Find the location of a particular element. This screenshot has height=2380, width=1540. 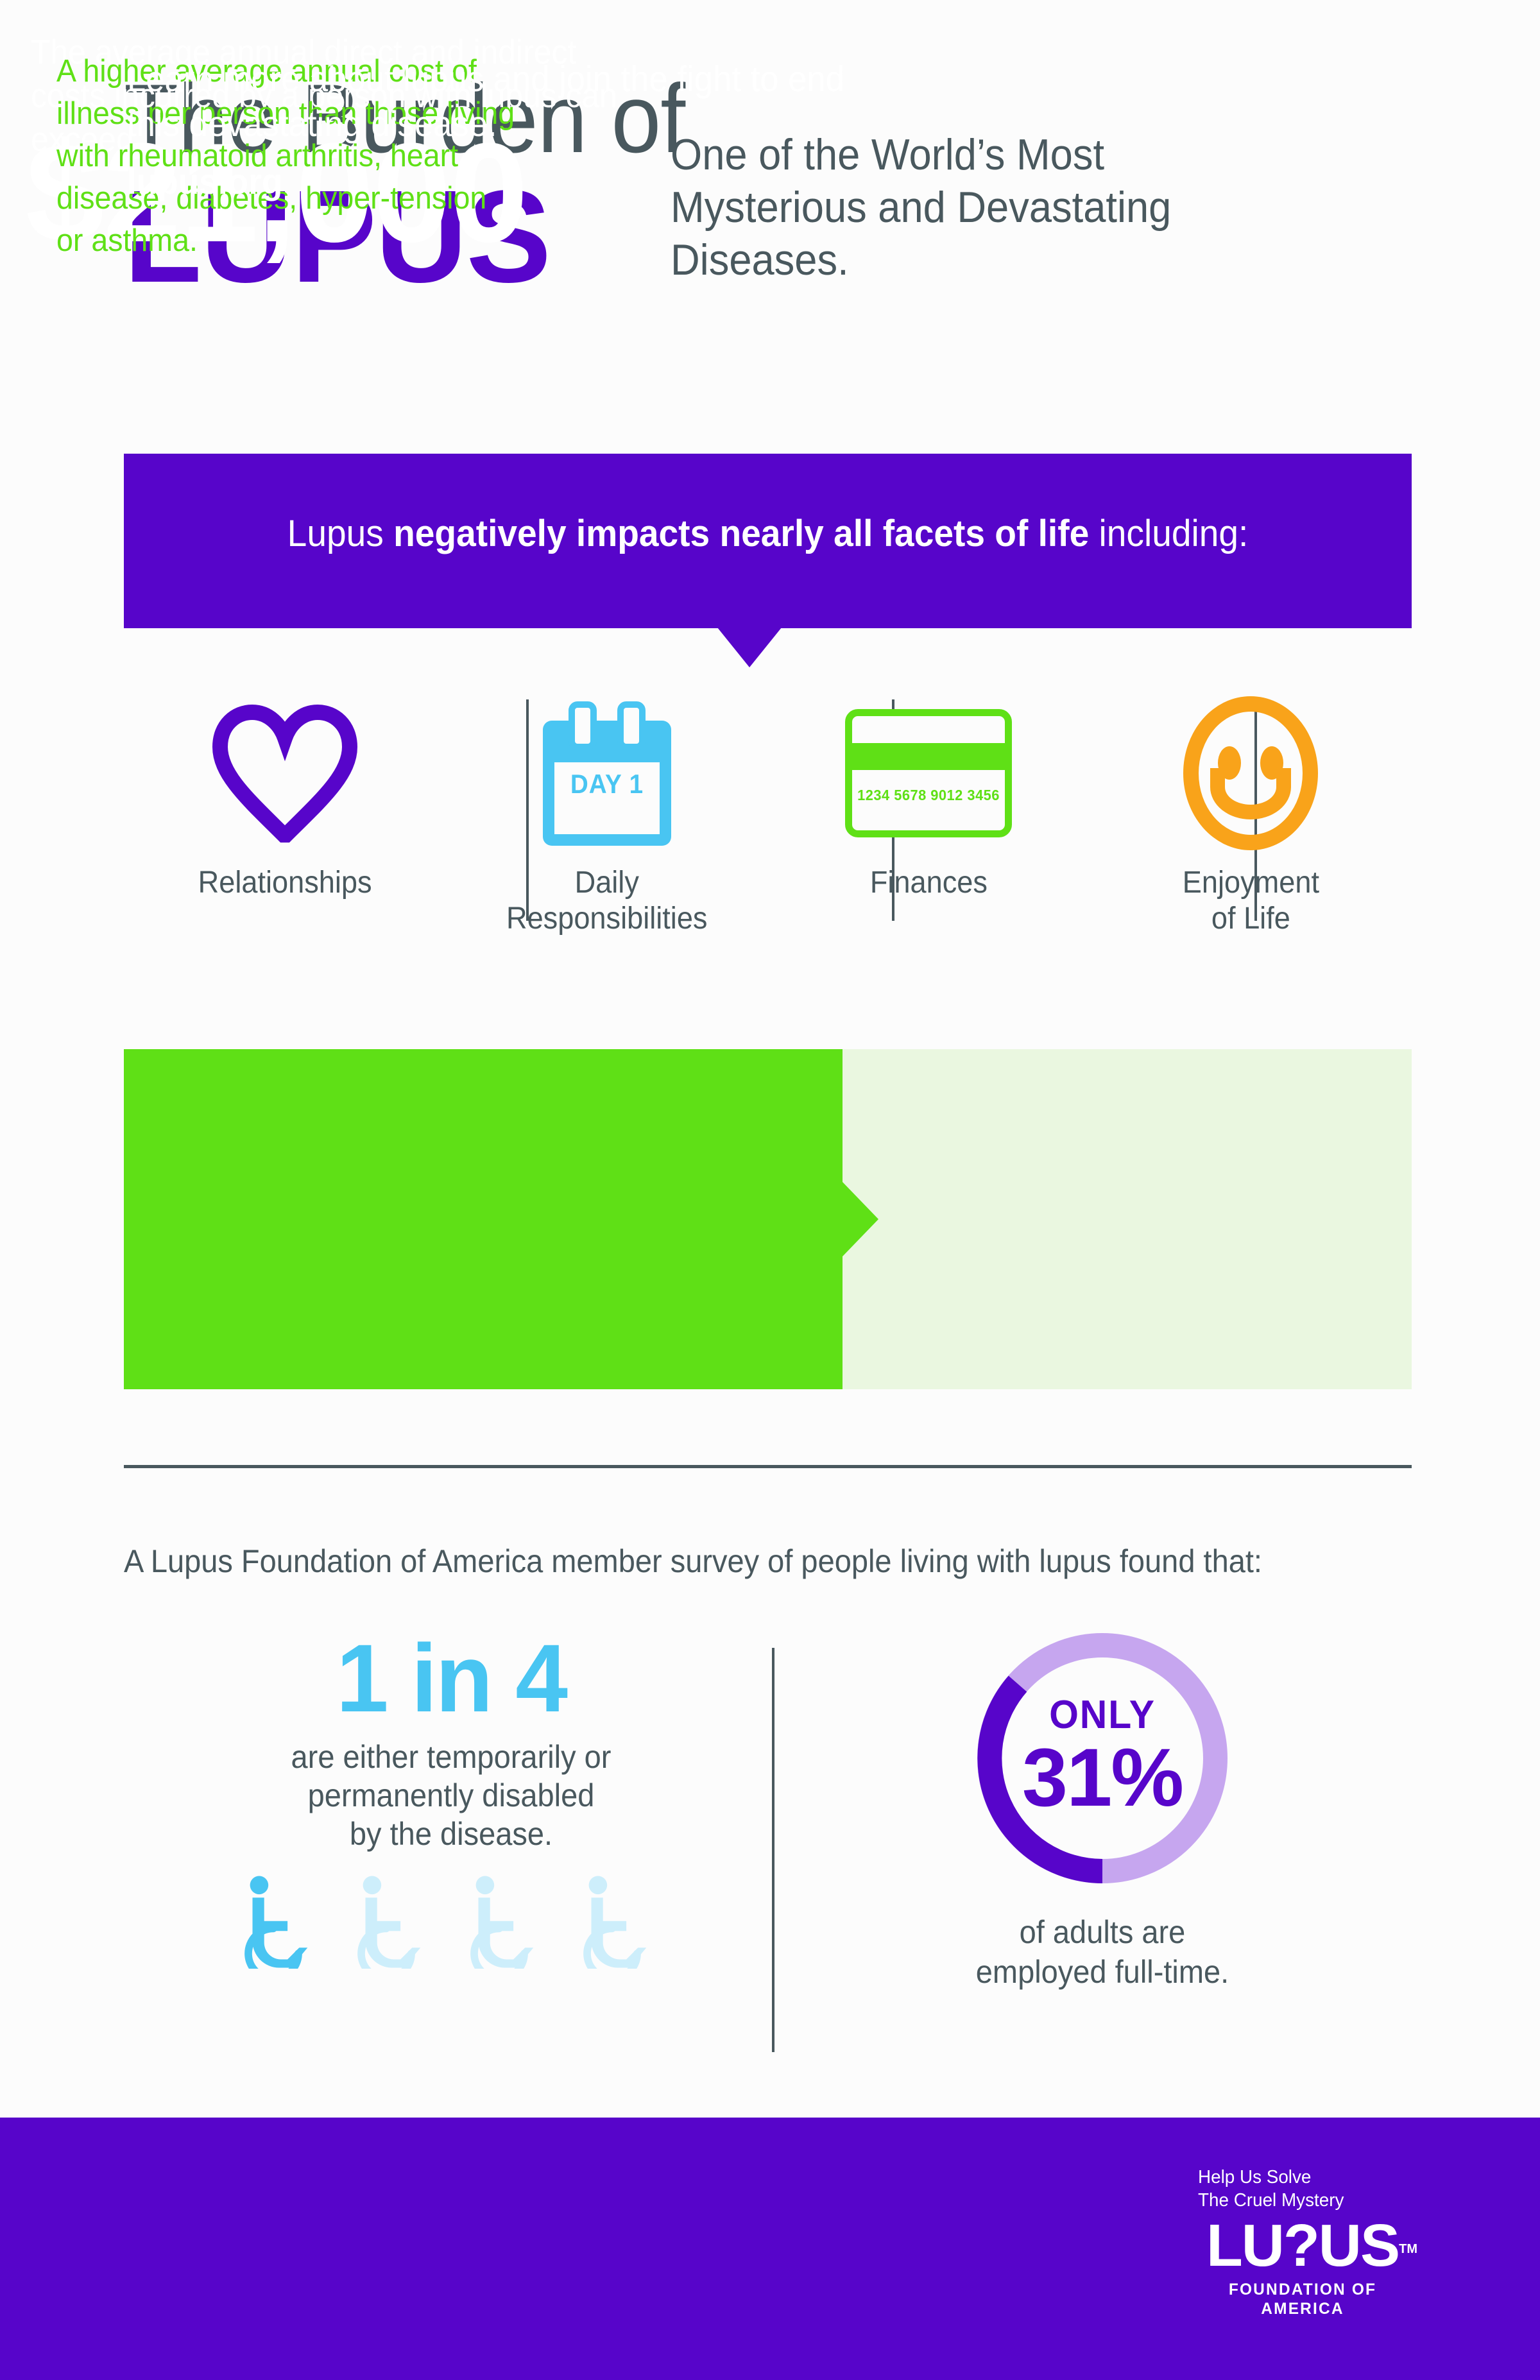

facet-finances: 1234 5678 9012 3456 Finances is located at coordinates (929, 797).